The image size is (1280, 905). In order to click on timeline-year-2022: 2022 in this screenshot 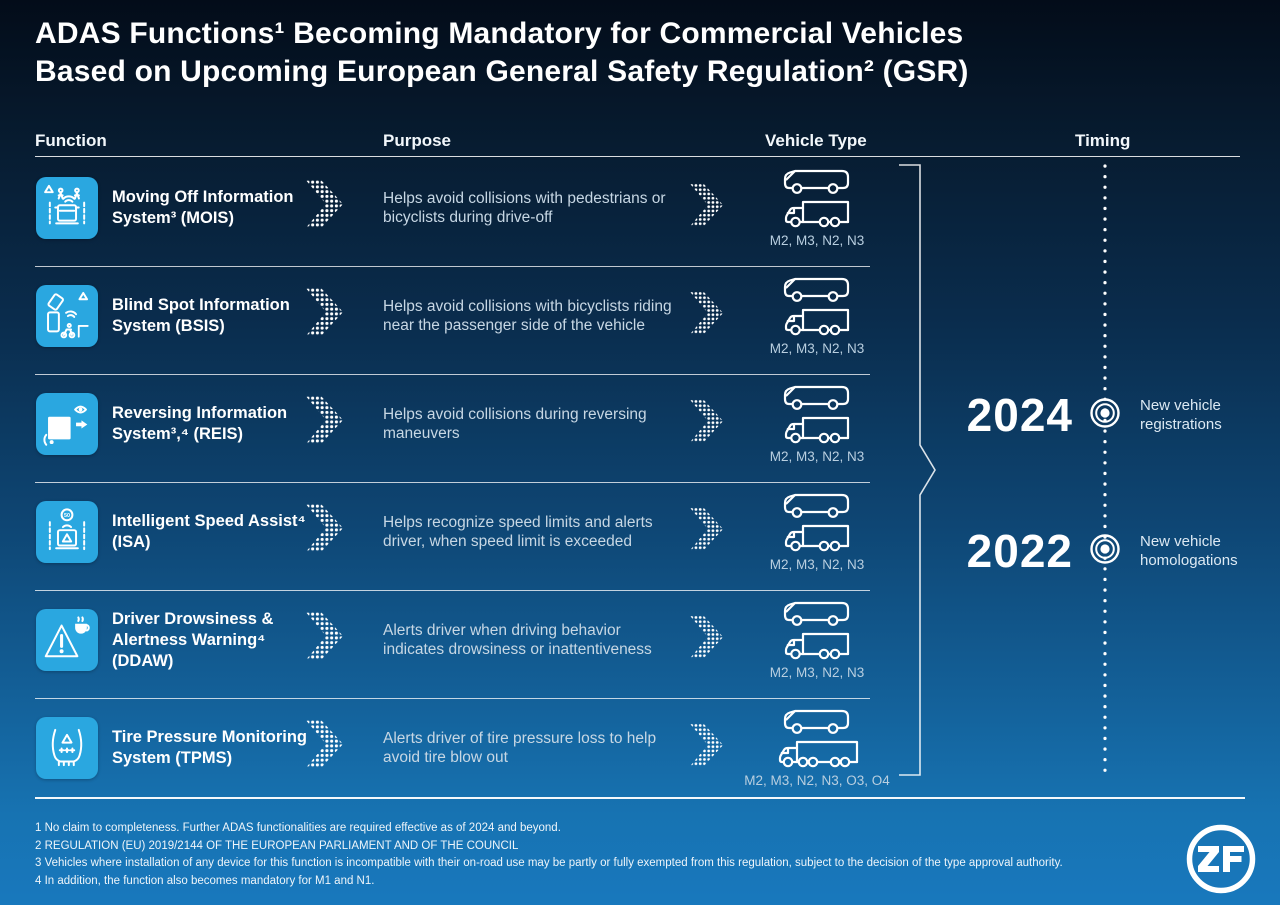, I will do `click(1019, 551)`.